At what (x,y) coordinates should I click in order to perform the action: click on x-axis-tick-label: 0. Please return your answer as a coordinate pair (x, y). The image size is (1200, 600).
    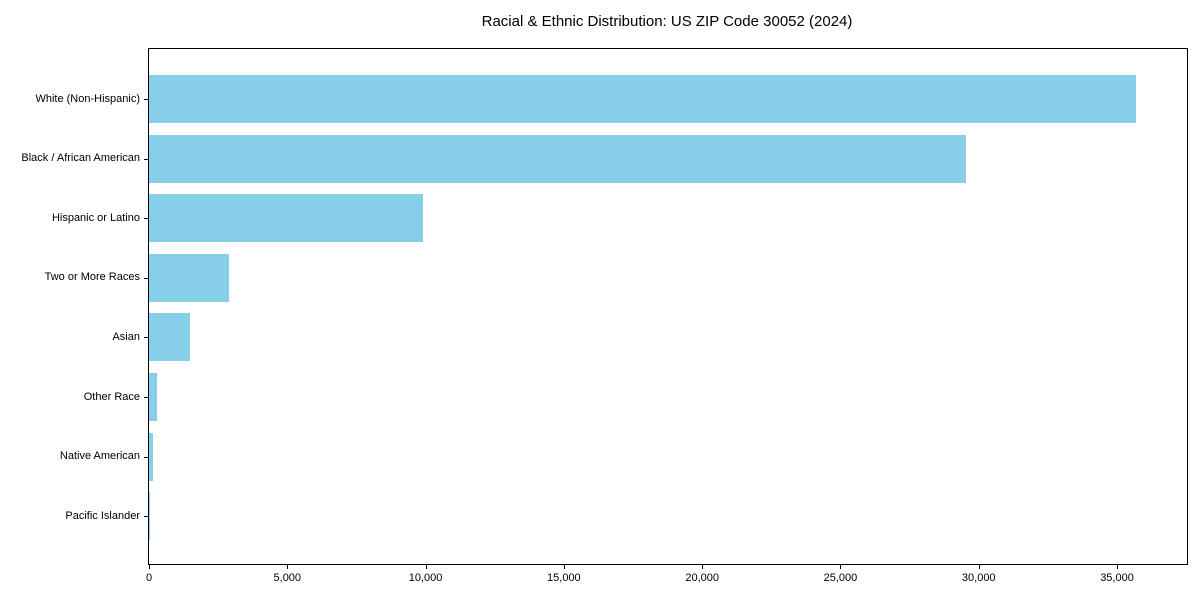
    Looking at the image, I should click on (149, 578).